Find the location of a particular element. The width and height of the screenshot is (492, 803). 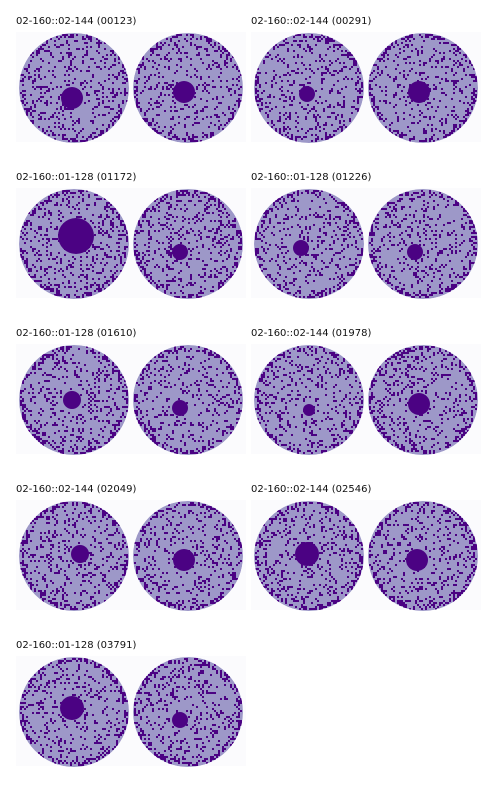

sample-label: 02-160::02-144 (02546) is located at coordinates (311, 489).